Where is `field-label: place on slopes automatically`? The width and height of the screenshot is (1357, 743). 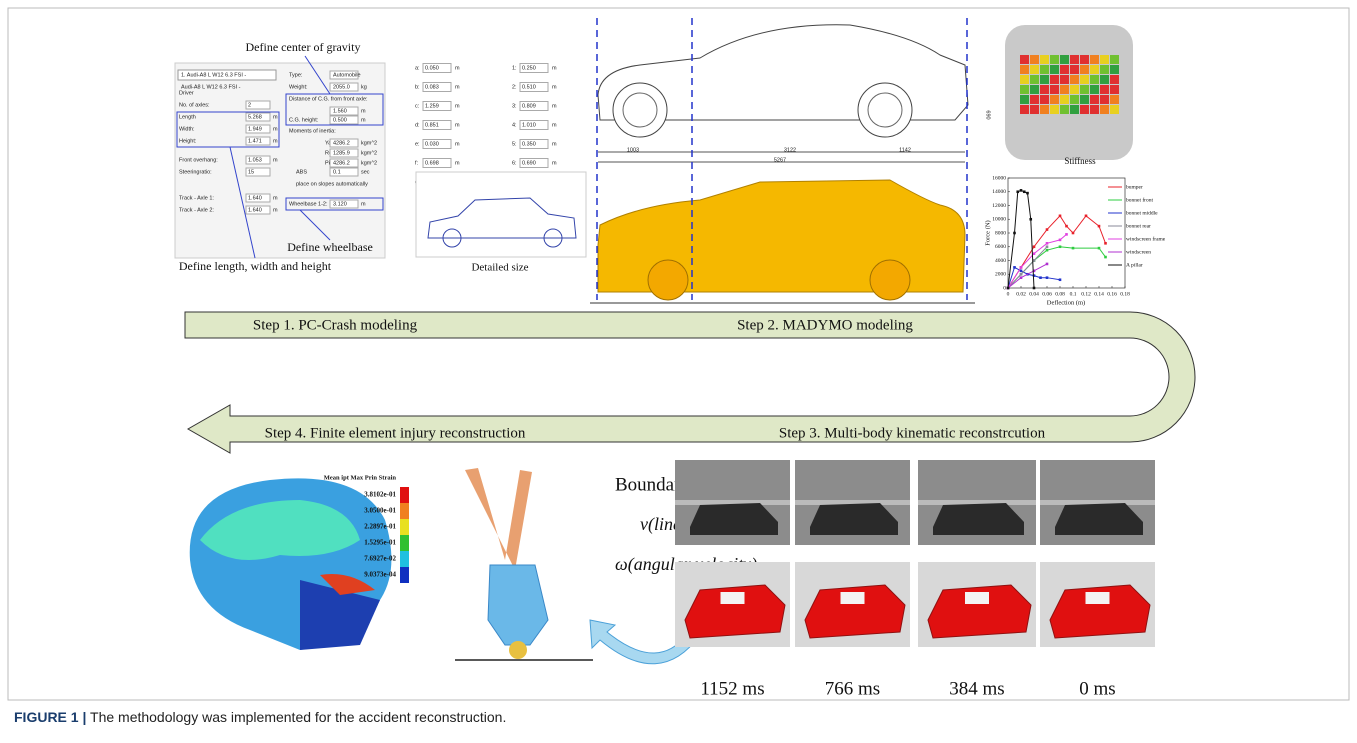 field-label: place on slopes automatically is located at coordinates (332, 184).